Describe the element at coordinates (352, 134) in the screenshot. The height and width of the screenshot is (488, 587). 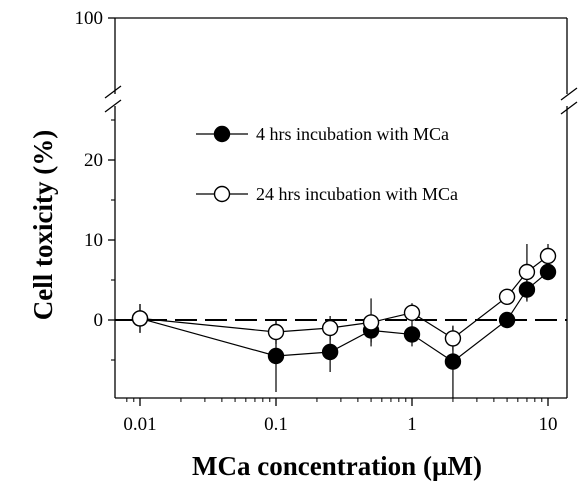
I see `legend-label: 4 hrs incubation with MCa` at that location.